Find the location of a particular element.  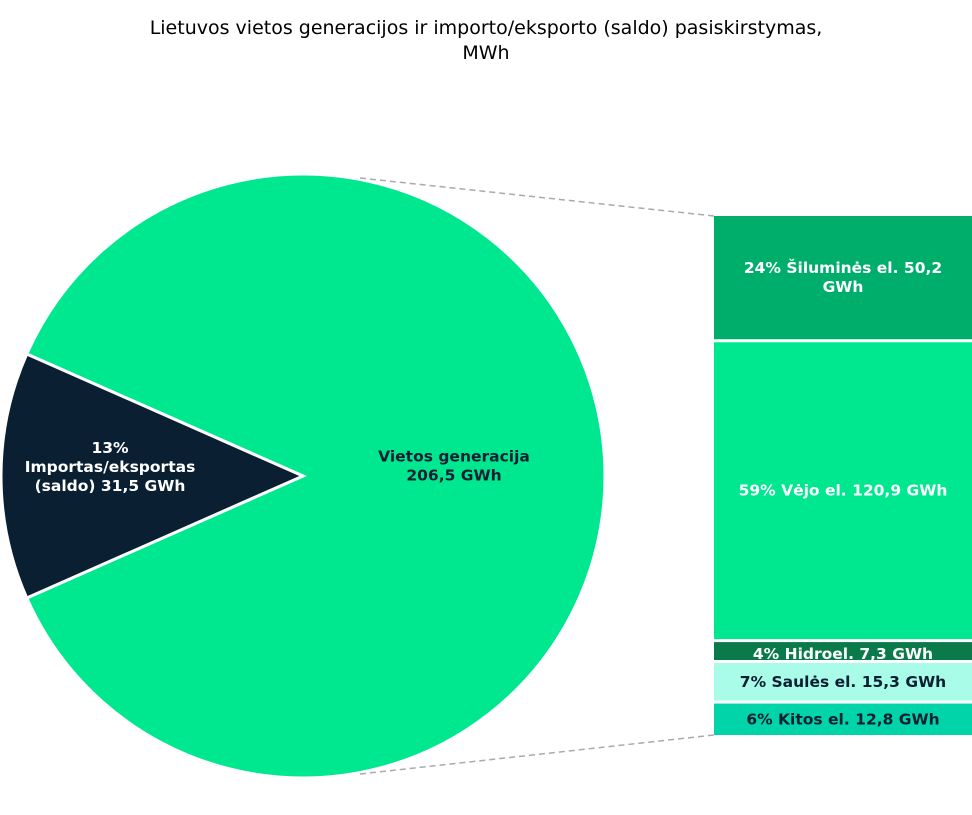

bar-segment-hidroel--label: 4% Hidroel. 7,3 GWh is located at coordinates (843, 654).